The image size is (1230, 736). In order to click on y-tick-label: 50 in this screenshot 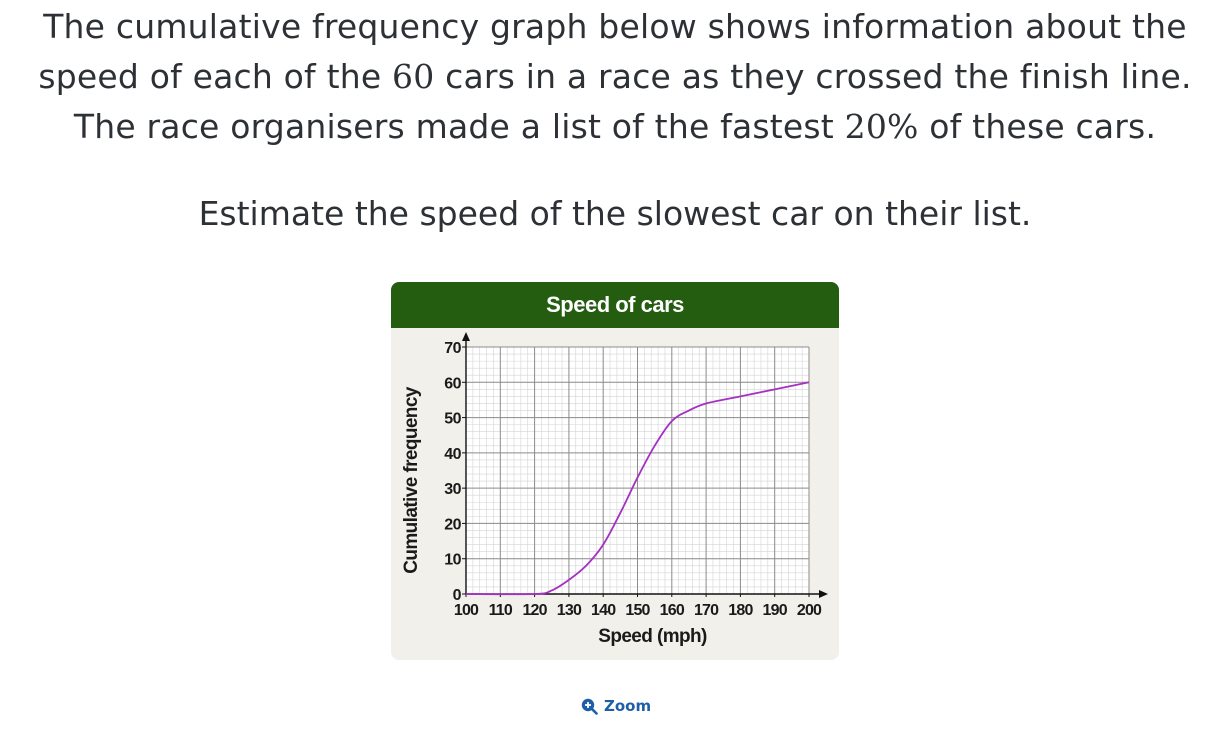, I will do `click(452, 419)`.